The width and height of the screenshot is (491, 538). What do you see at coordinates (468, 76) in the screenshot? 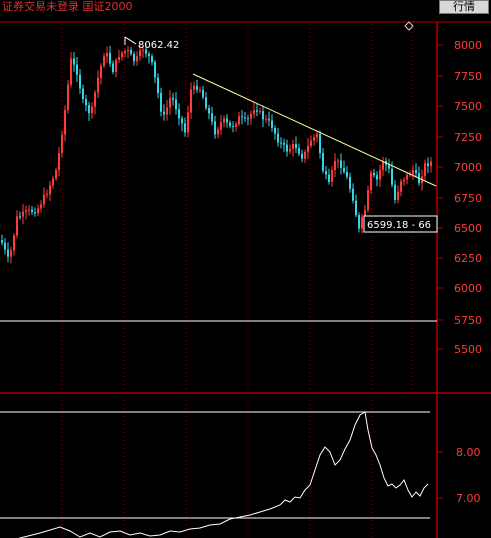
I see `price-label-7750: 7750` at bounding box center [468, 76].